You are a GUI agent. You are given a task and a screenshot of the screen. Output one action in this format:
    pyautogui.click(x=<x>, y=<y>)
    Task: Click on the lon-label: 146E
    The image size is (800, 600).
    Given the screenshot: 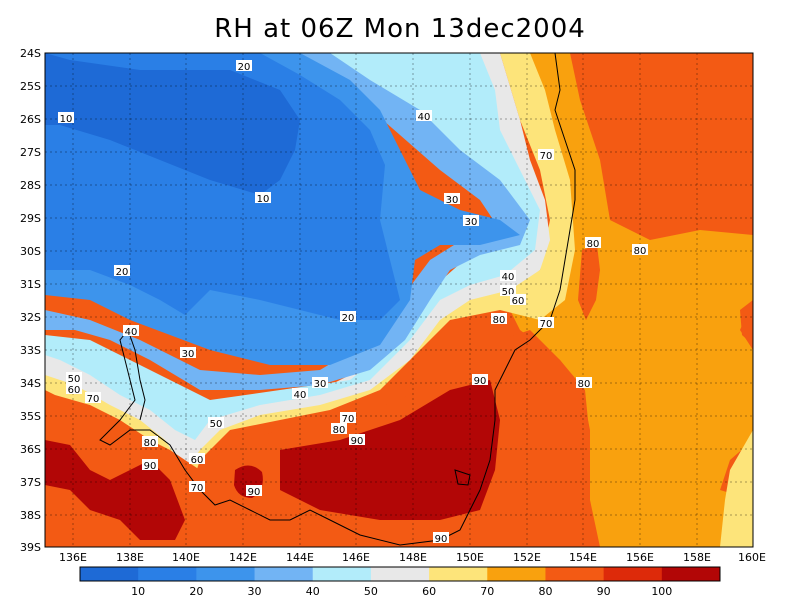 What is the action you would take?
    pyautogui.click(x=356, y=557)
    